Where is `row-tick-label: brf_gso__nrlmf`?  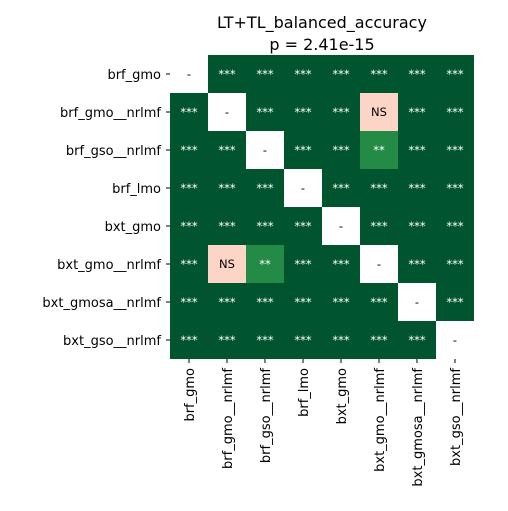
row-tick-label: brf_gso__nrlmf is located at coordinates (114, 151).